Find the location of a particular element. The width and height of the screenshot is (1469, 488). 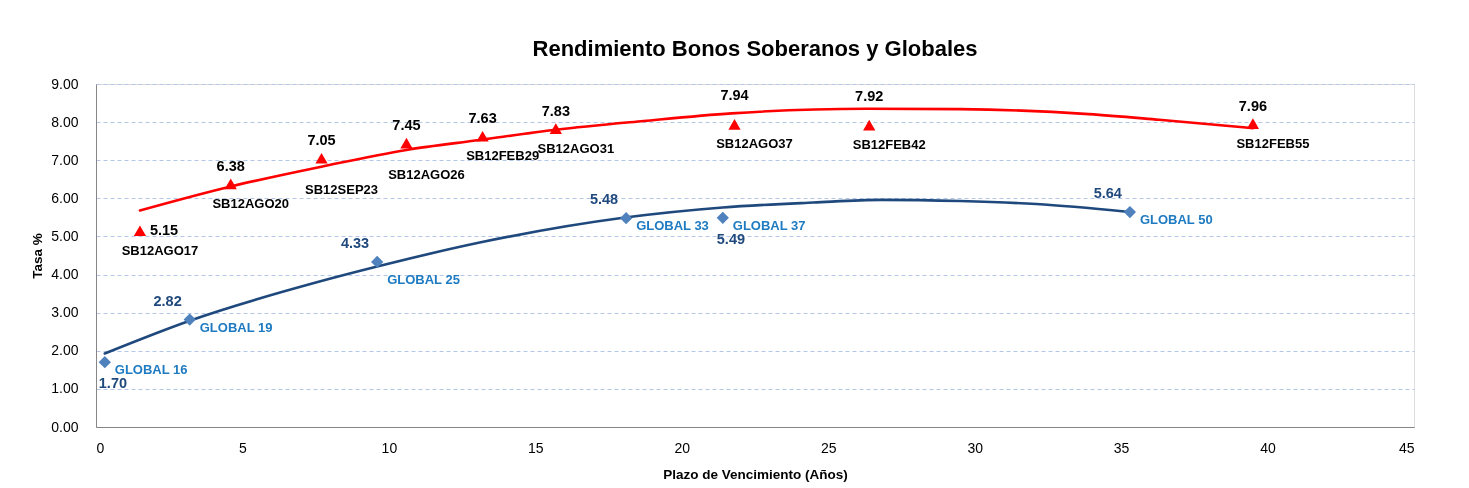

annotation: SB12SEP23 is located at coordinates (342, 190).